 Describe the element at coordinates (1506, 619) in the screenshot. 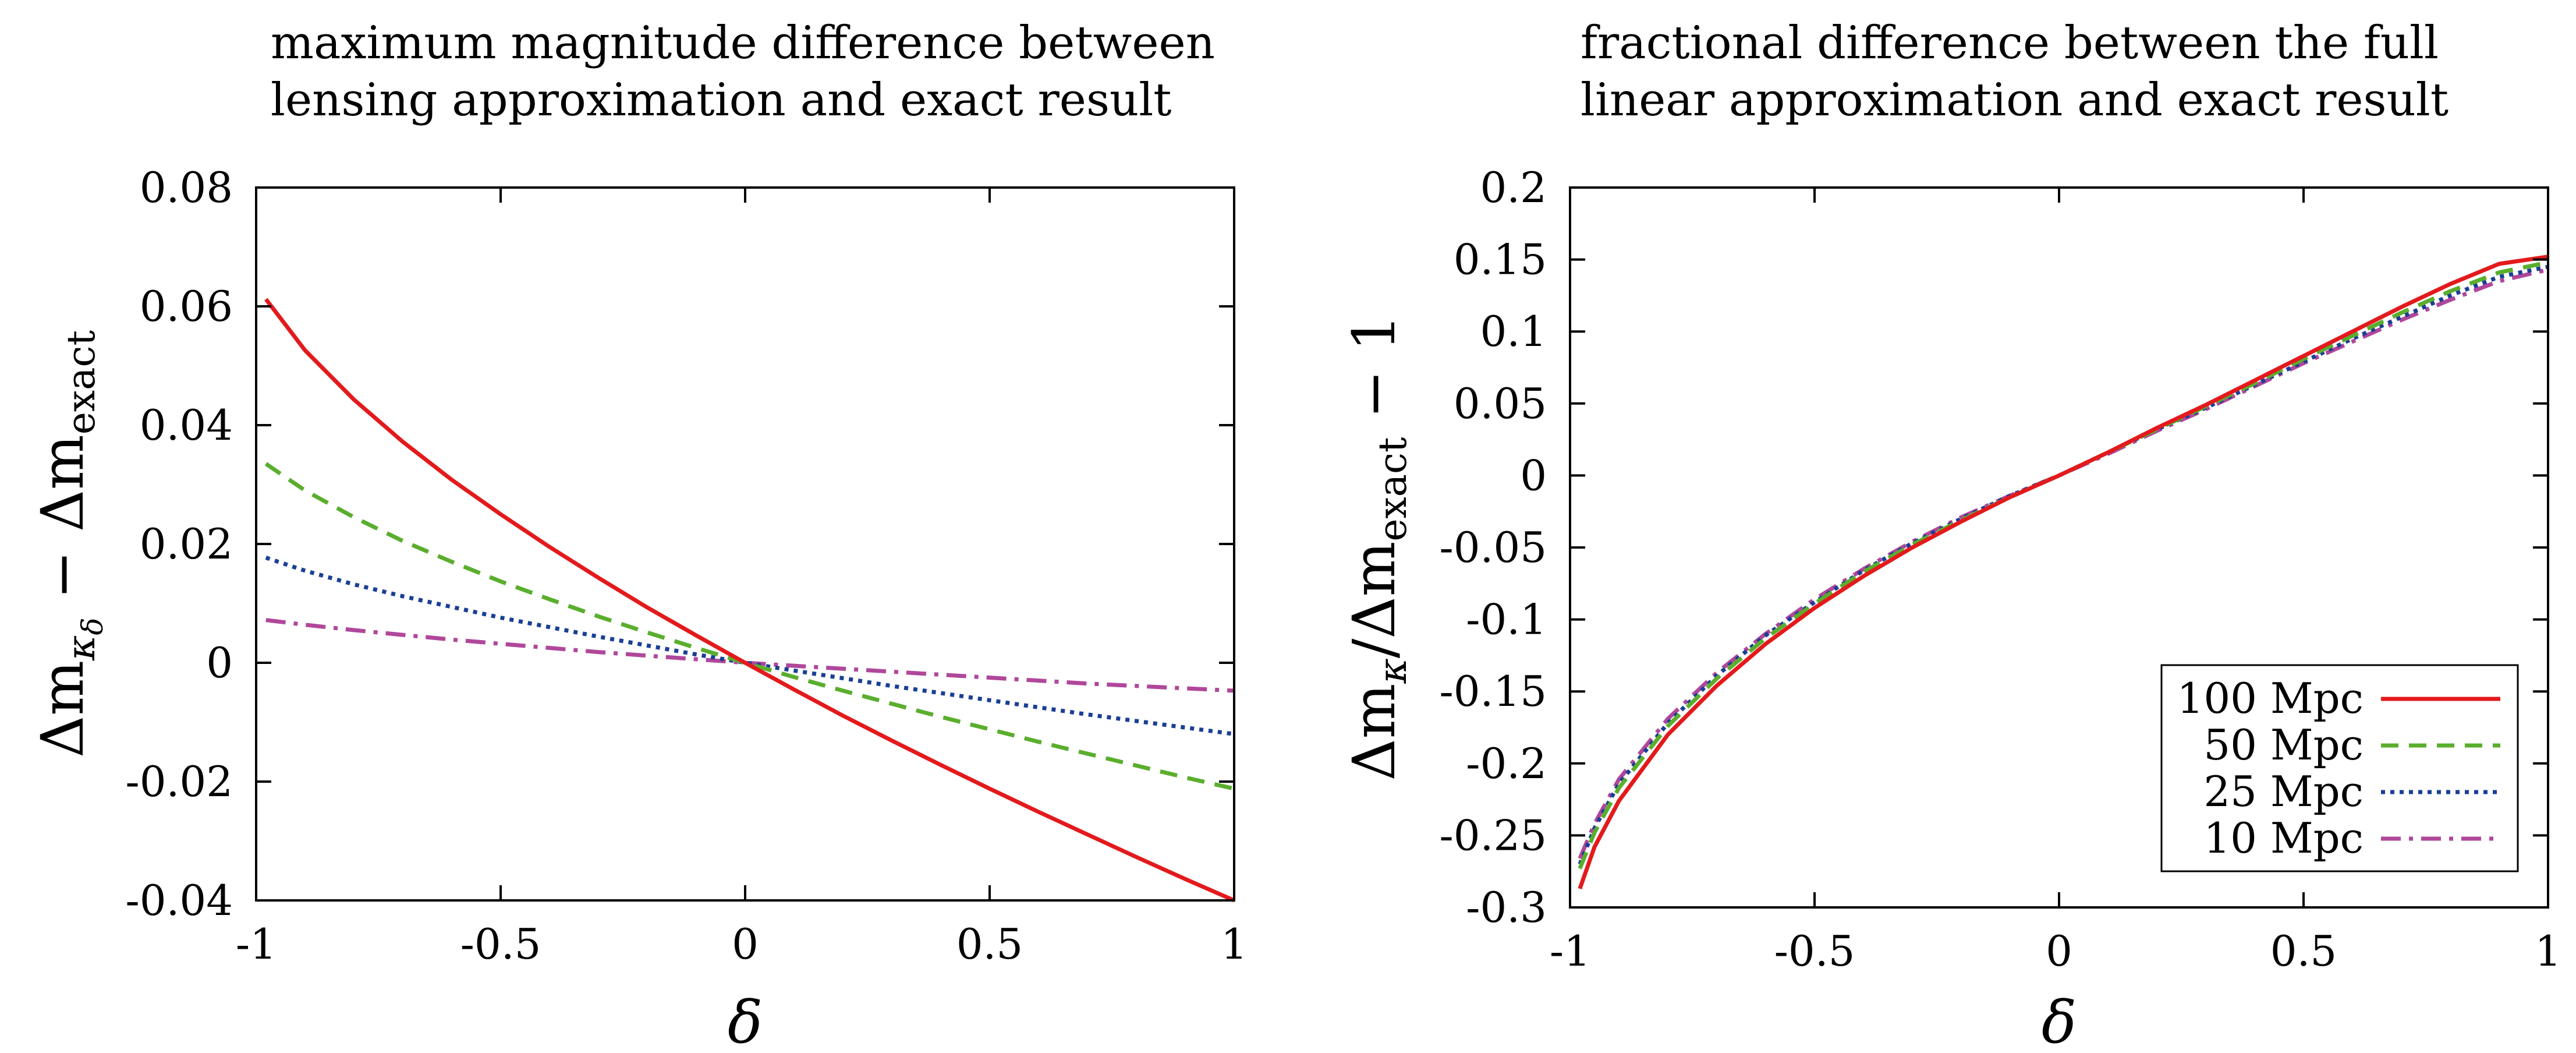

I see `right-chart-y-tick-label: -0.1` at that location.